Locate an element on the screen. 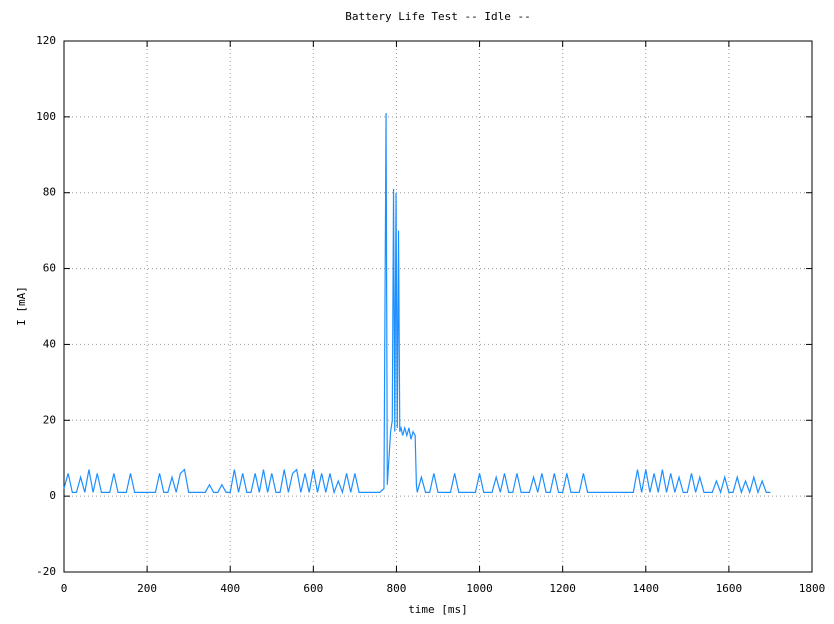 The width and height of the screenshot is (834, 624). y-tick-label: 40 is located at coordinates (49, 343).